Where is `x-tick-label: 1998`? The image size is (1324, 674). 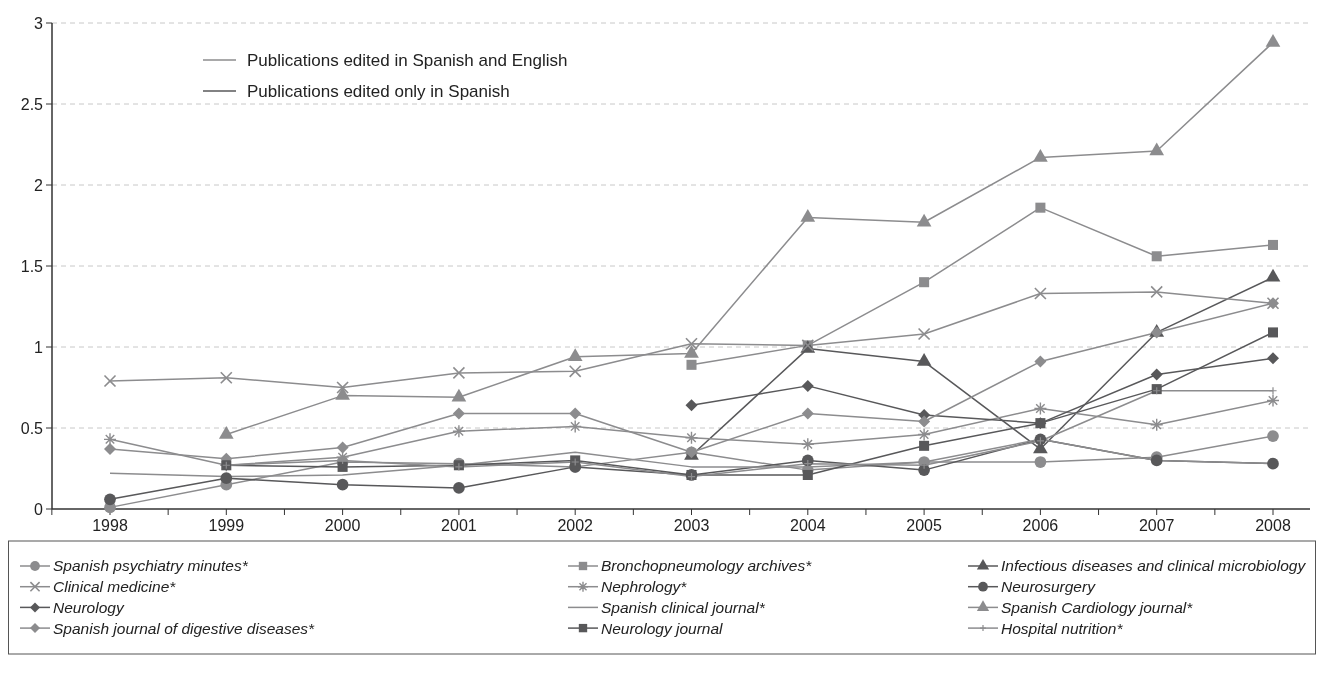
x-tick-label: 1998 is located at coordinates (110, 525).